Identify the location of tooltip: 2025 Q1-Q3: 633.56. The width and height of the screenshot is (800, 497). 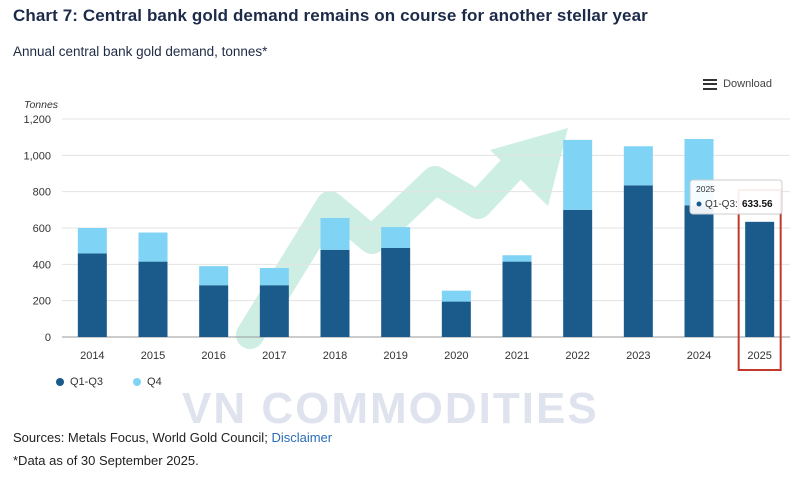
(736, 197).